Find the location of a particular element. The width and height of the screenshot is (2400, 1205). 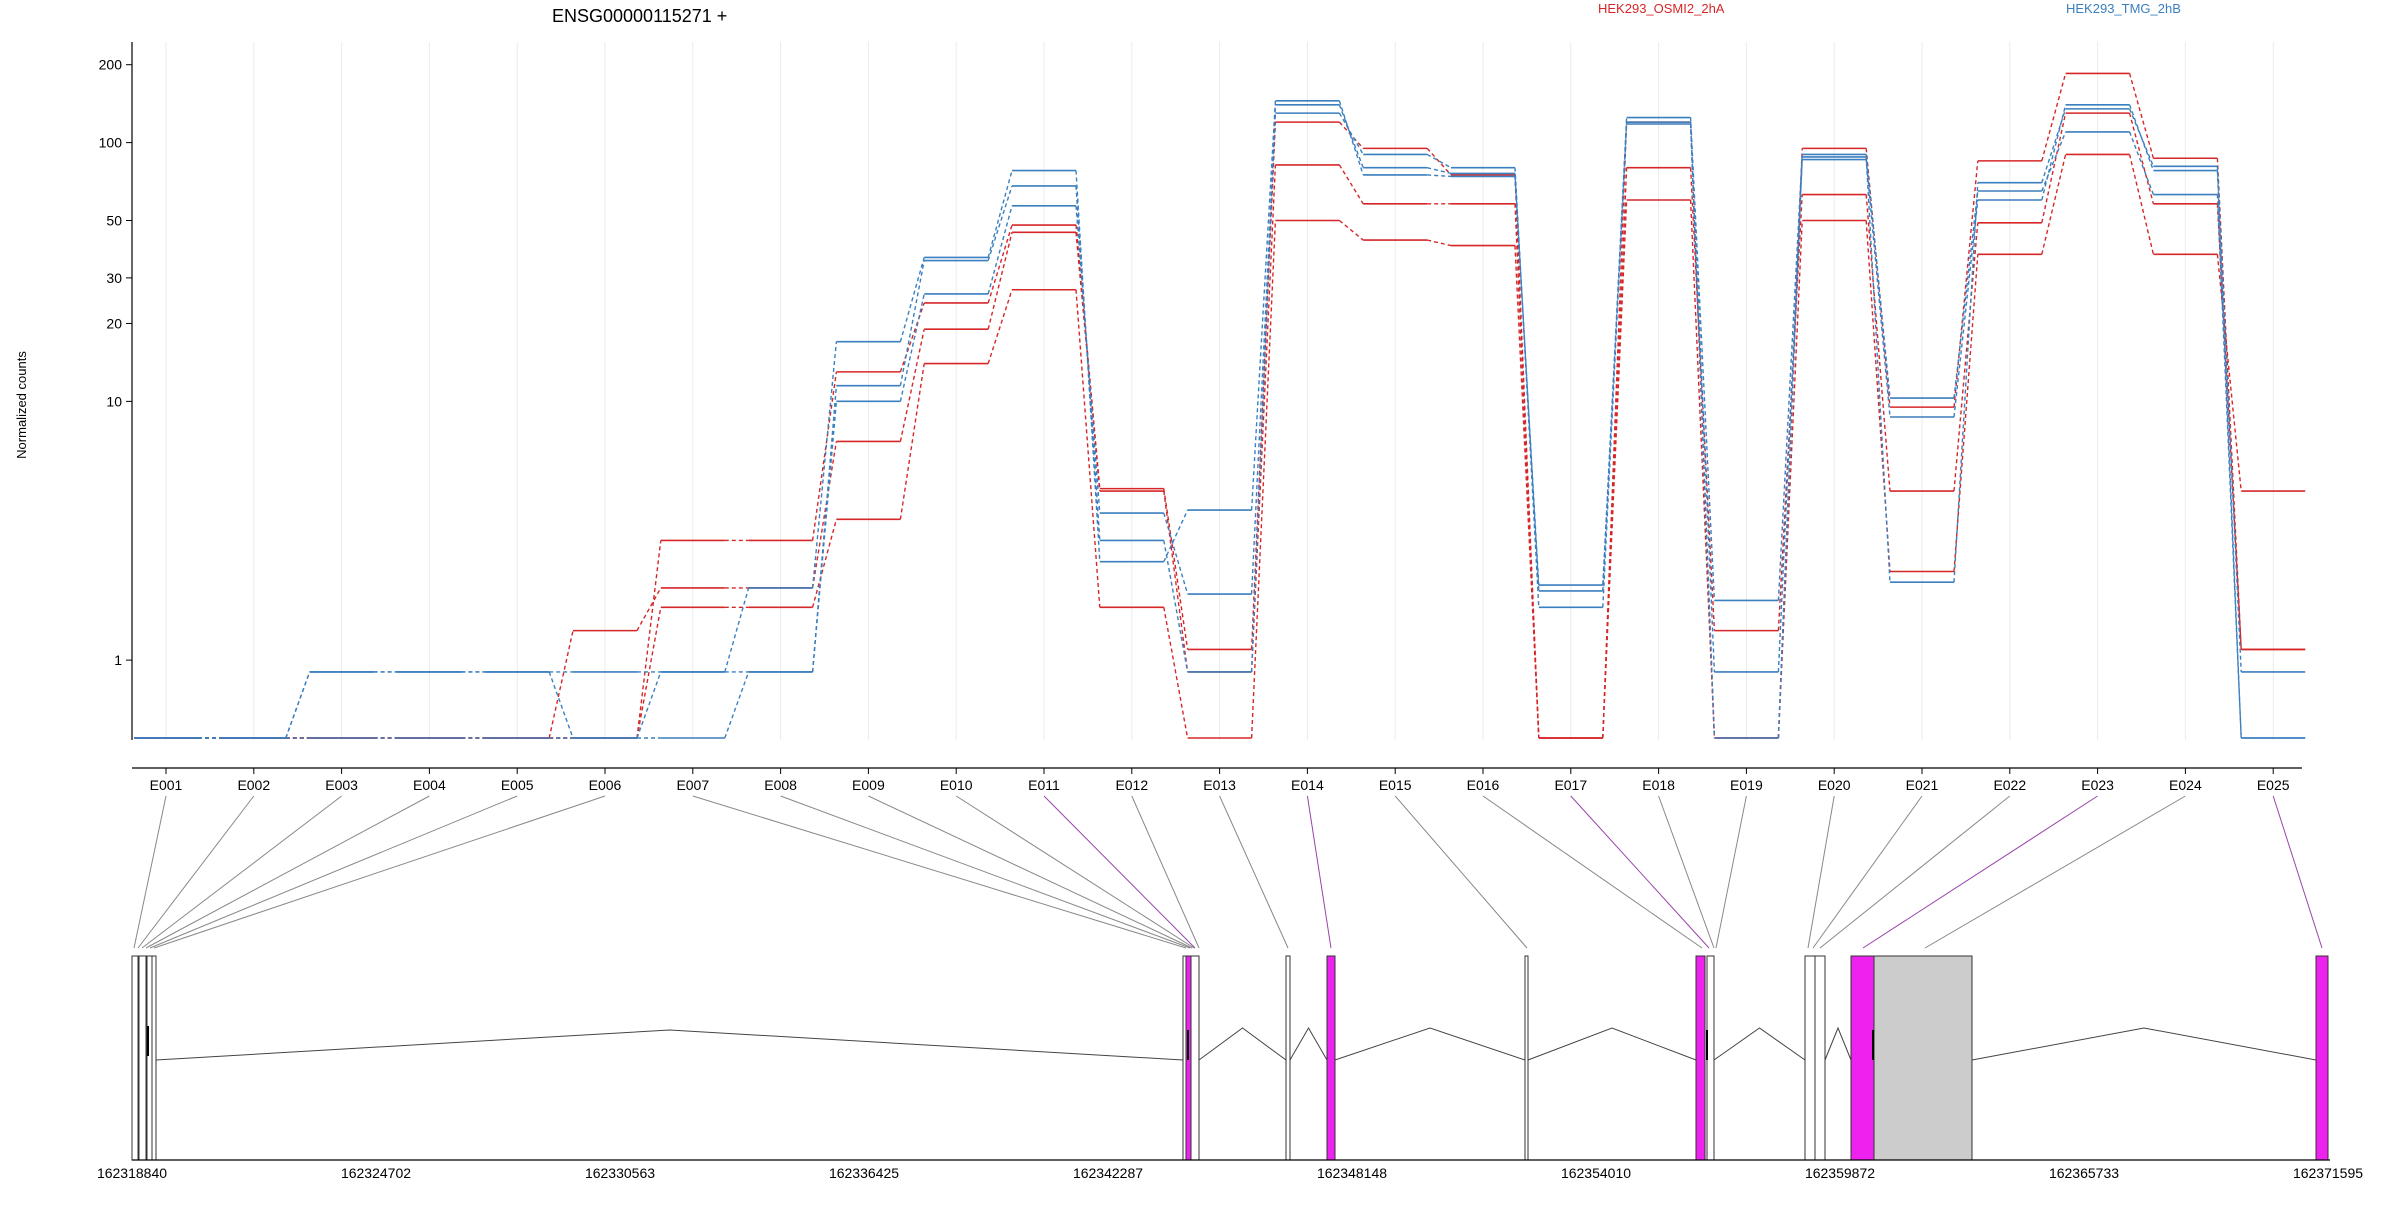

y-tick-label: 100 is located at coordinates (111, 143).